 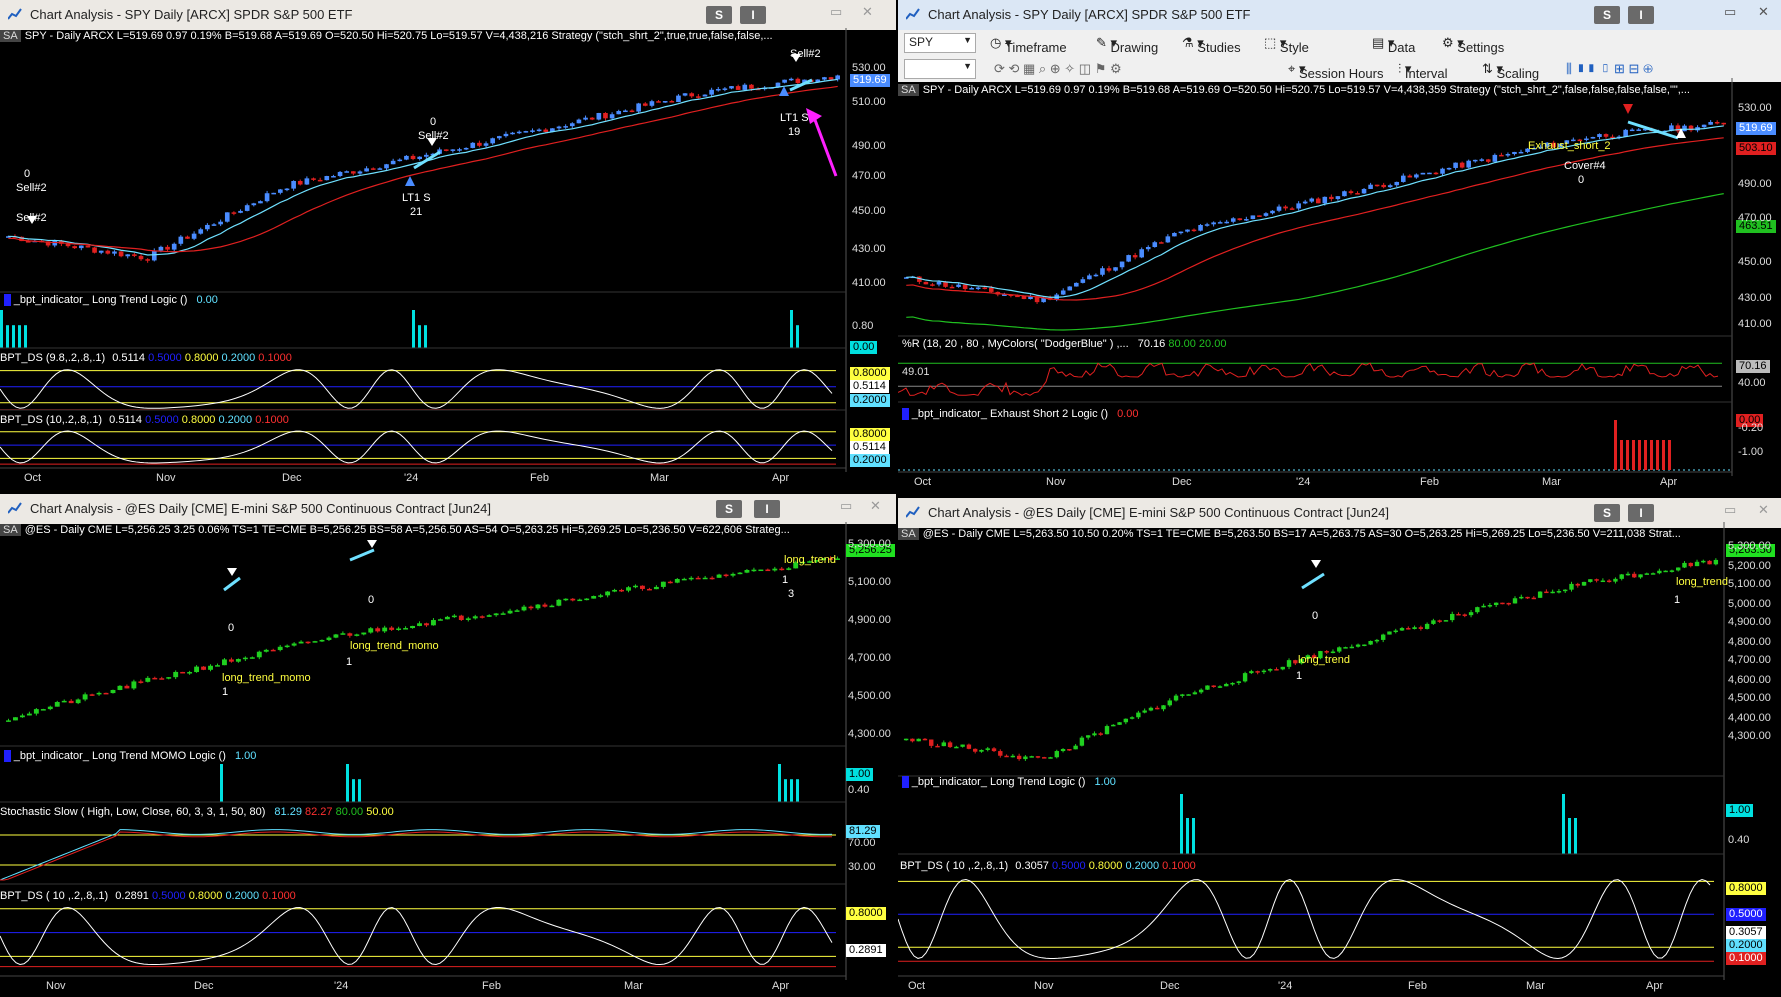 What do you see at coordinates (1669, 482) in the screenshot?
I see `time-axis-label: Apr` at bounding box center [1669, 482].